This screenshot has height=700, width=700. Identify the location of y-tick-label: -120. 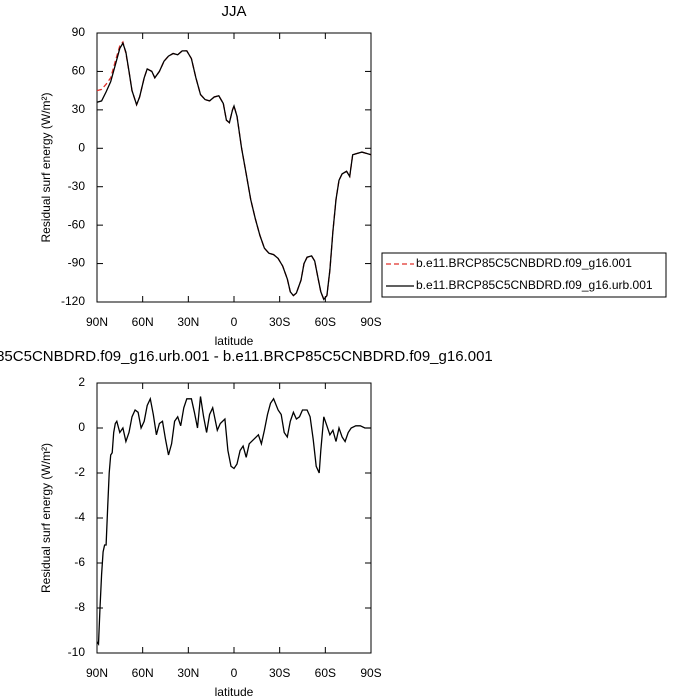
(73, 301).